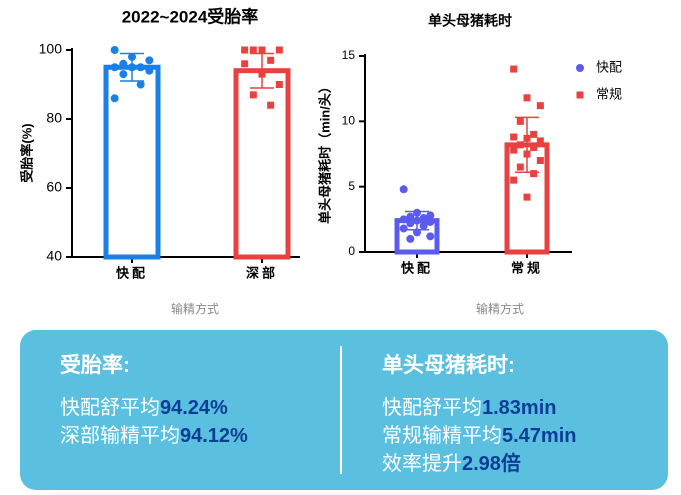 This screenshot has height=495, width=681. I want to click on summary-title: 单头母猪耗时:, so click(448, 365).